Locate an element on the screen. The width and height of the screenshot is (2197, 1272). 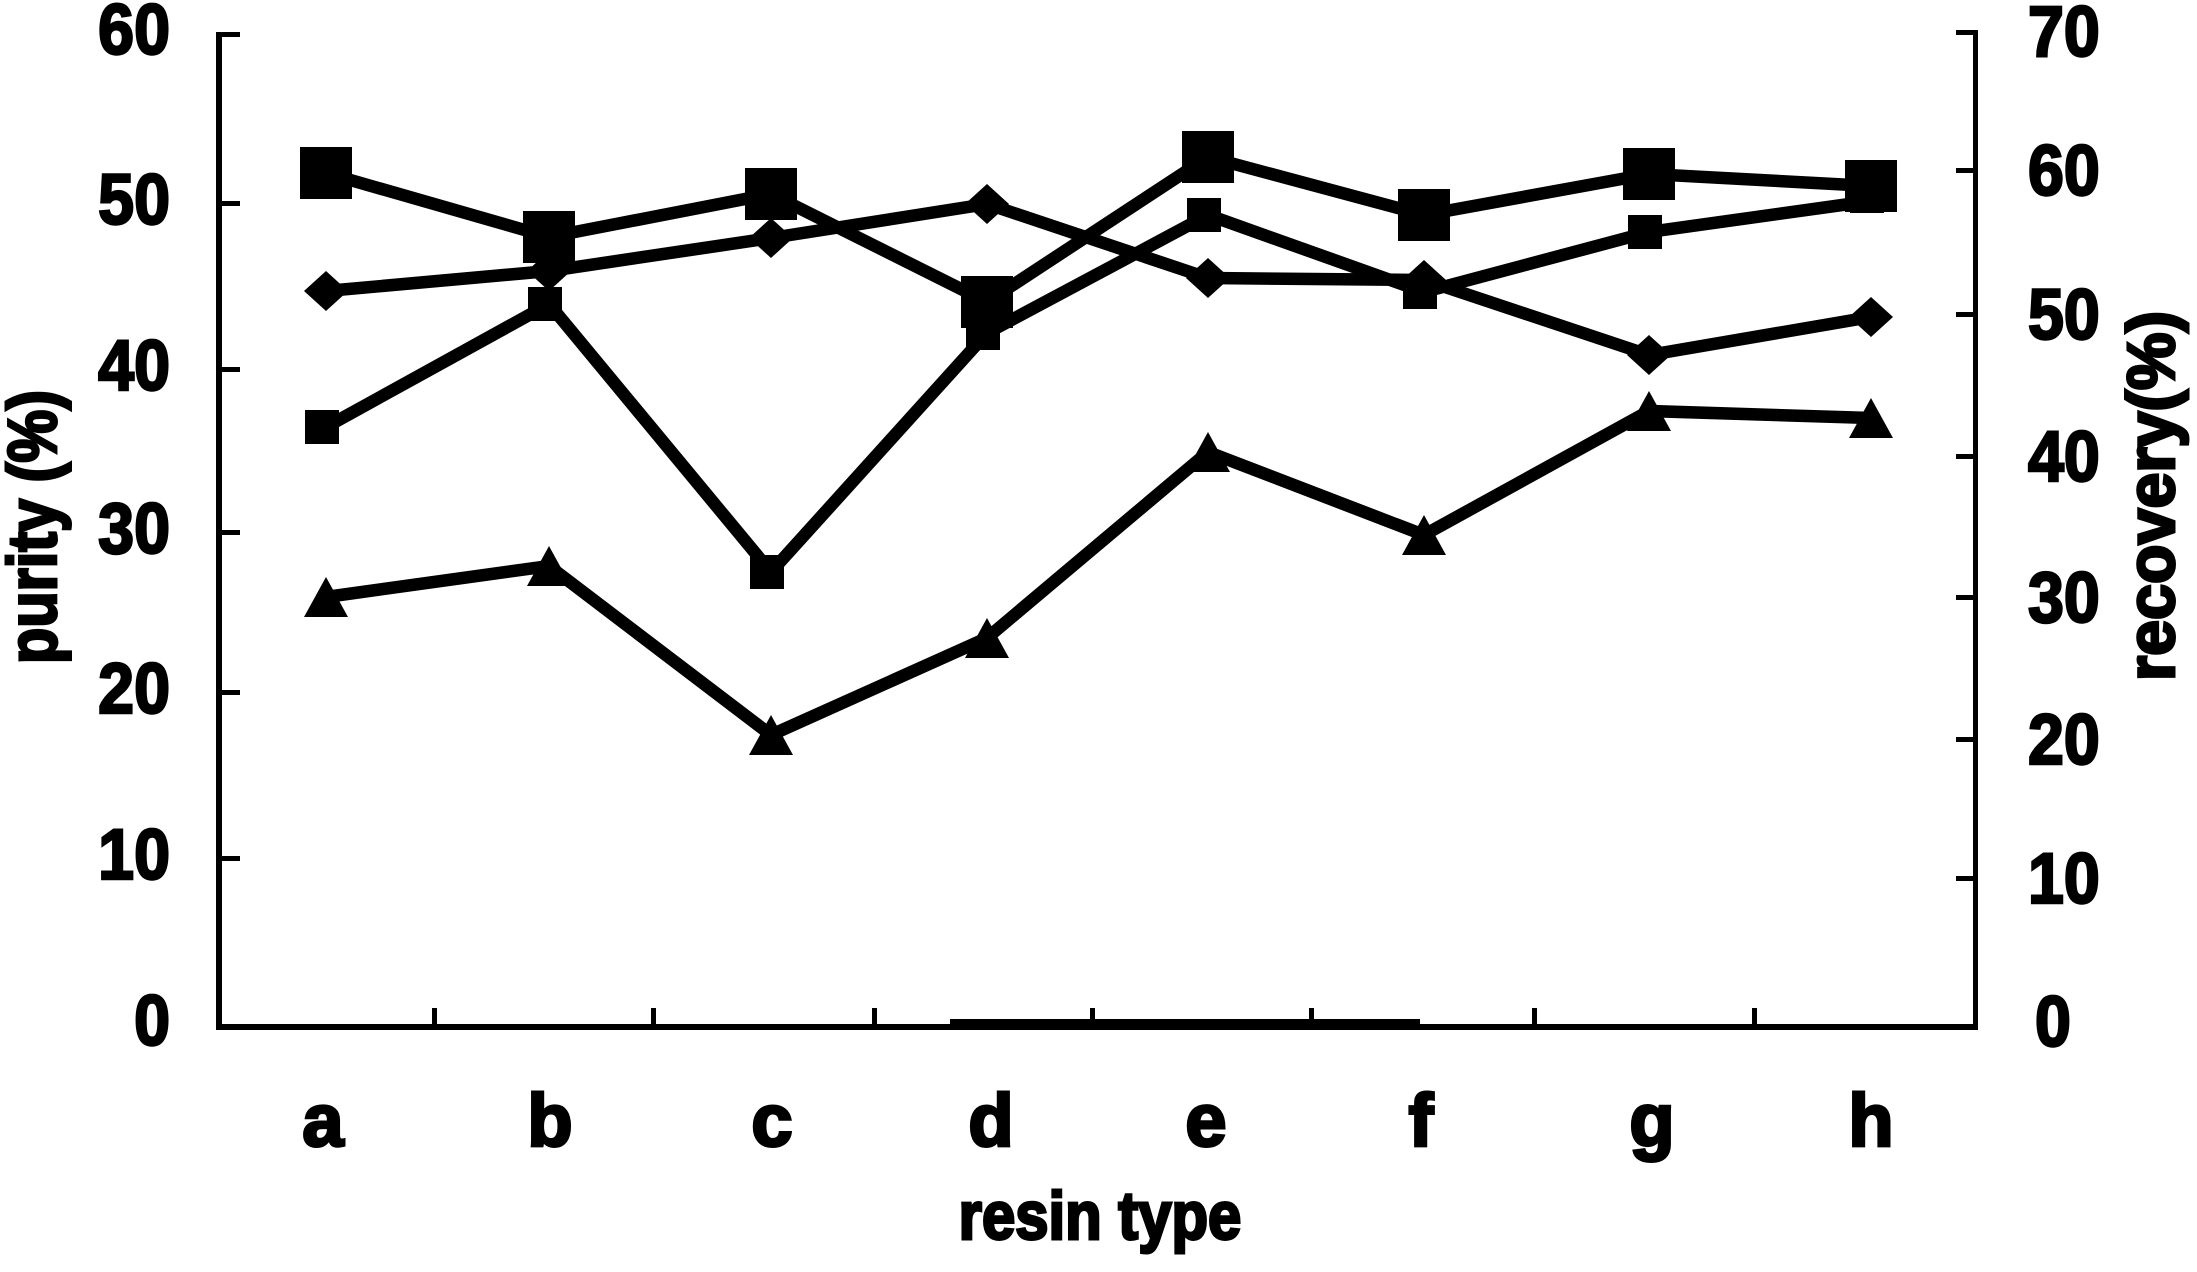
svg-text: f is located at coordinates (1421, 1120).